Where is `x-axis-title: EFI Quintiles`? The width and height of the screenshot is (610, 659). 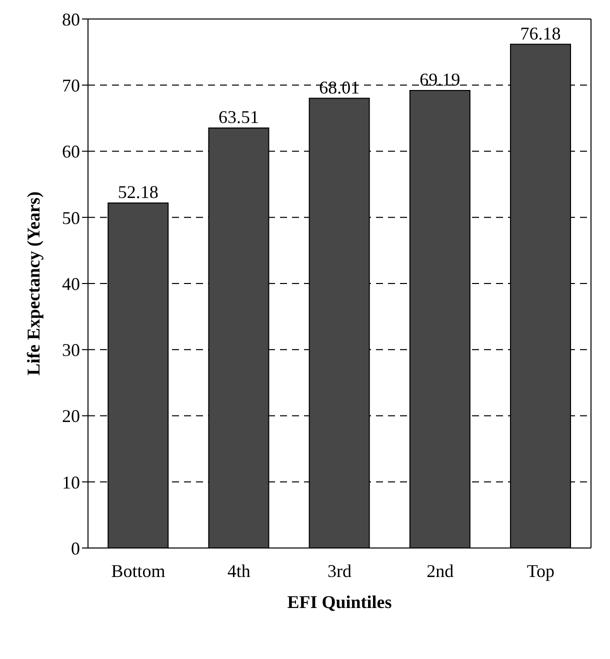 x-axis-title: EFI Quintiles is located at coordinates (339, 602).